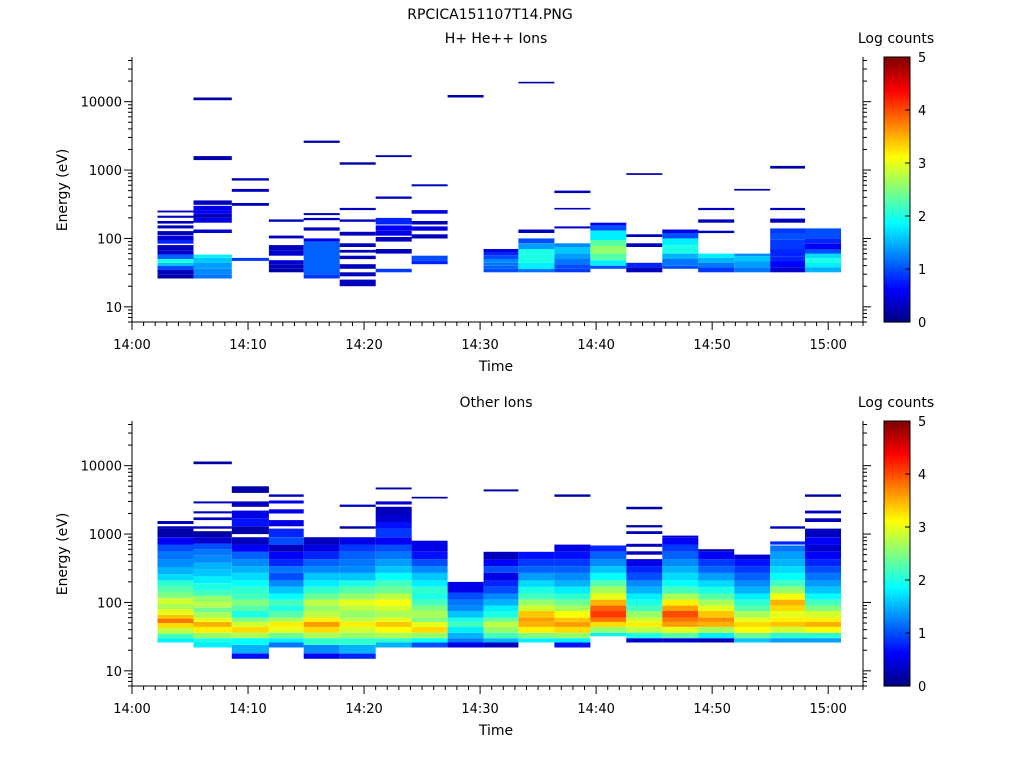 The width and height of the screenshot is (1024, 768). Describe the element at coordinates (113, 308) in the screenshot. I see `y-tick-label: 10` at that location.